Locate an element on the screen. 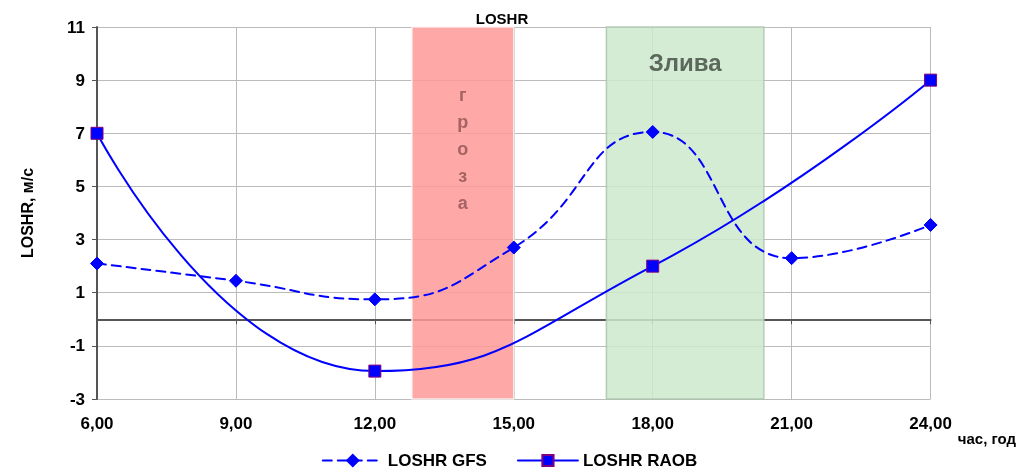 Image resolution: width=1019 pixels, height=474 pixels. y-tick-label: -1 is located at coordinates (77, 346).